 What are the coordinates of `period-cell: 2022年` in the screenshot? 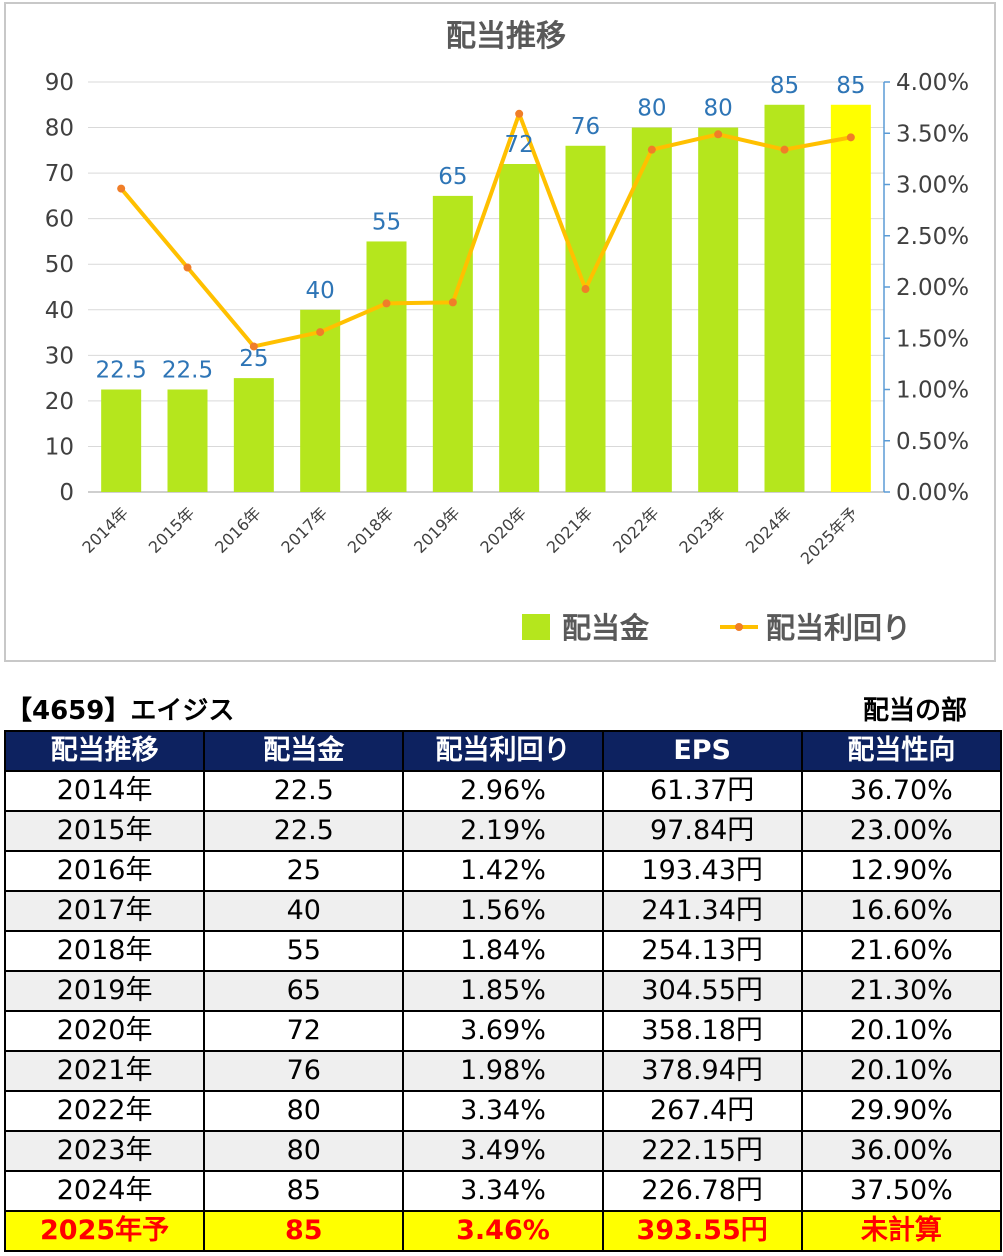 It's located at (104, 1111).